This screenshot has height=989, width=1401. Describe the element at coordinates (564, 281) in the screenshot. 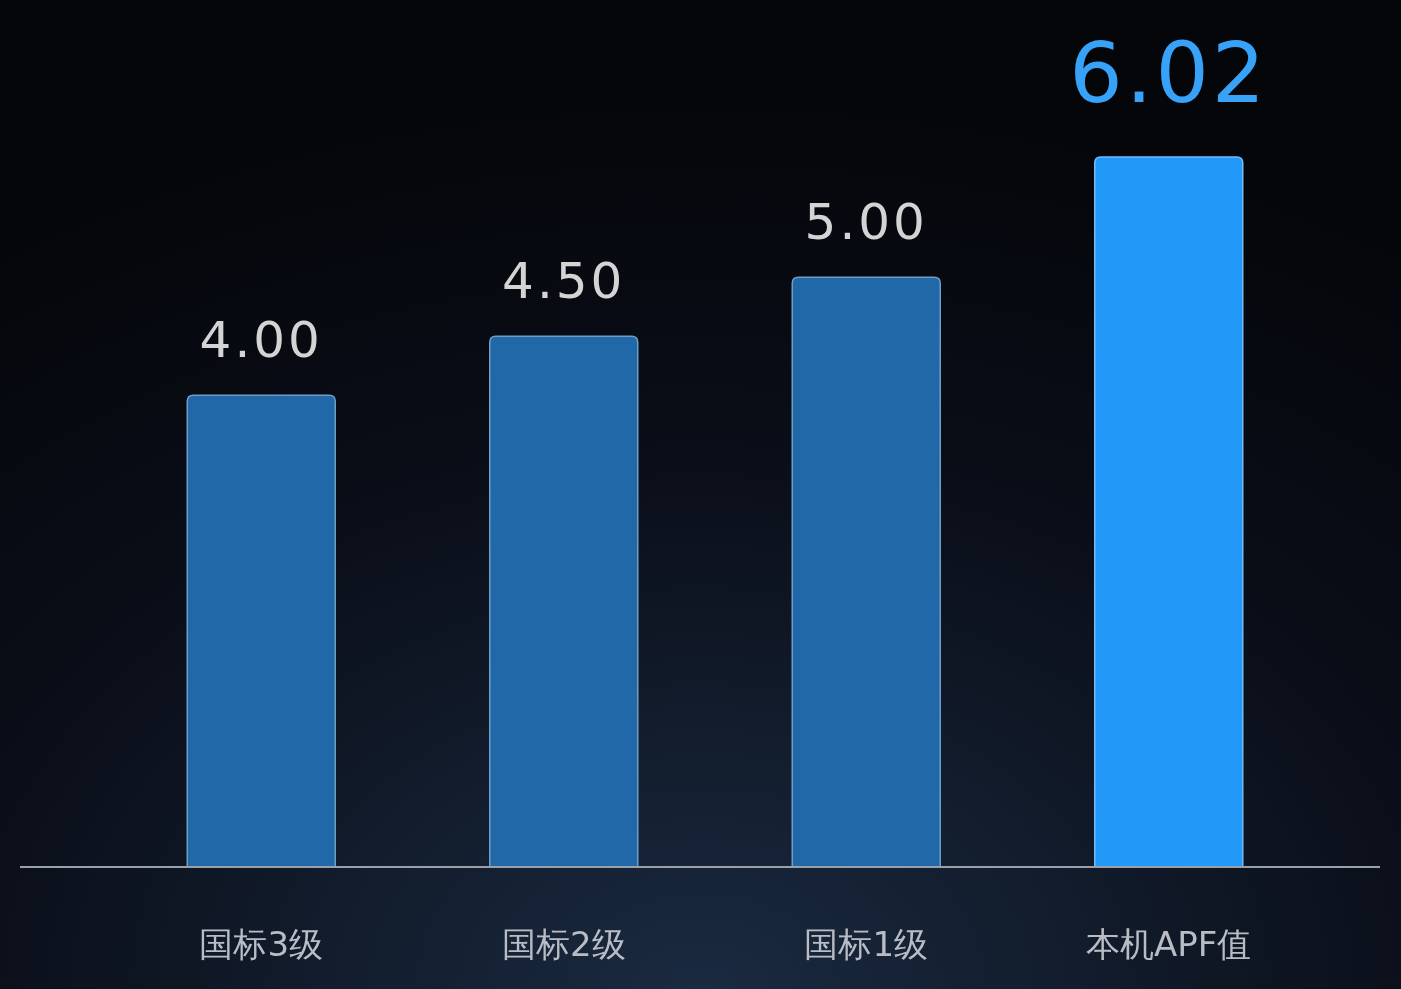

I see `data-label: 4.50` at that location.